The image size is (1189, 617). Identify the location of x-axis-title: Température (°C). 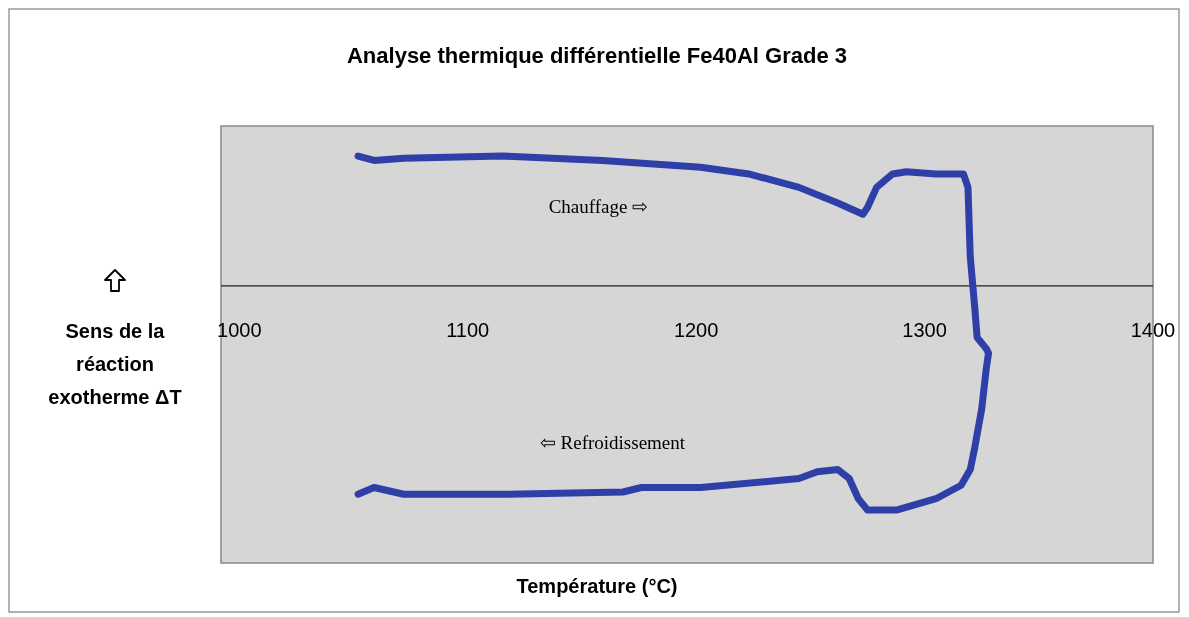
(597, 586).